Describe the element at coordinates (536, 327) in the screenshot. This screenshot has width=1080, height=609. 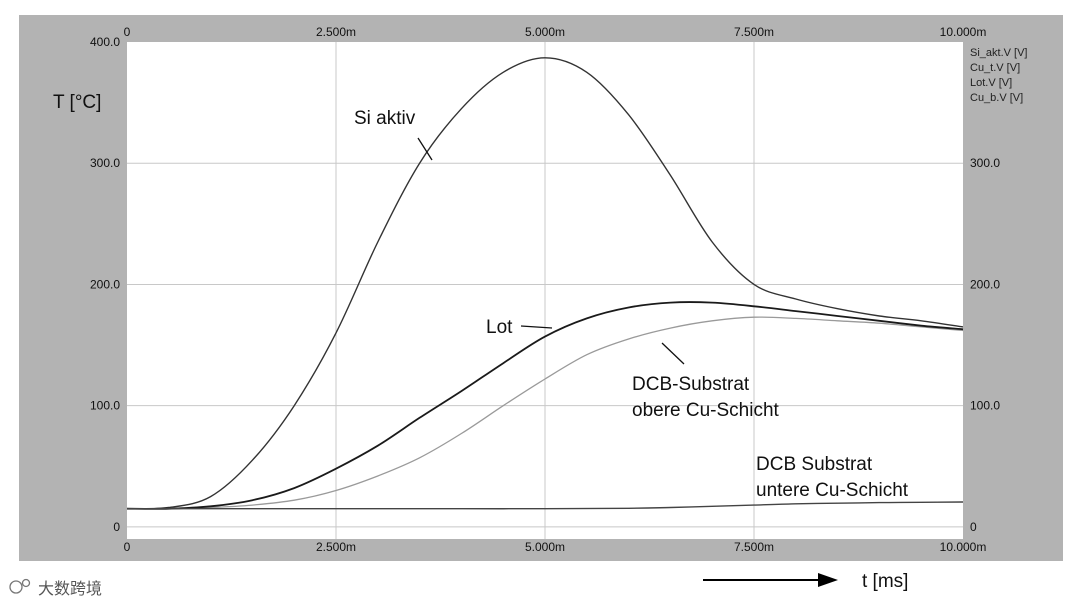
I see `annotation-lot-leader` at that location.